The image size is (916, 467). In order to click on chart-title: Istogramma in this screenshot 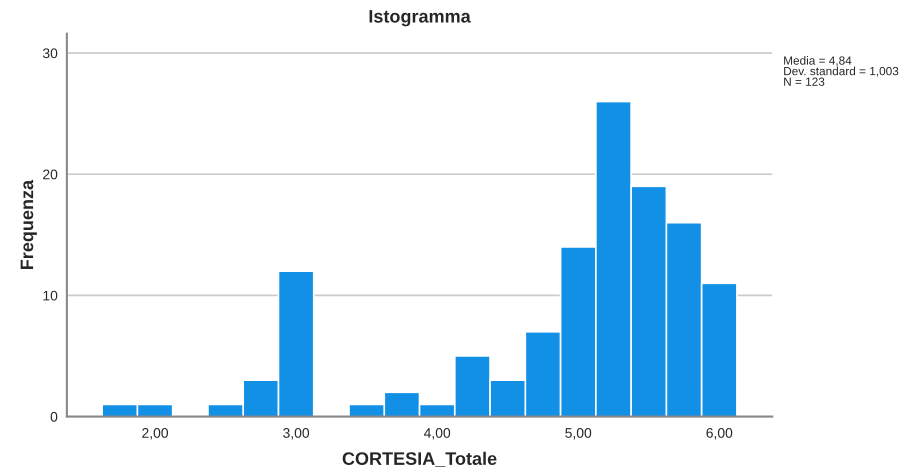, I will do `click(420, 18)`.